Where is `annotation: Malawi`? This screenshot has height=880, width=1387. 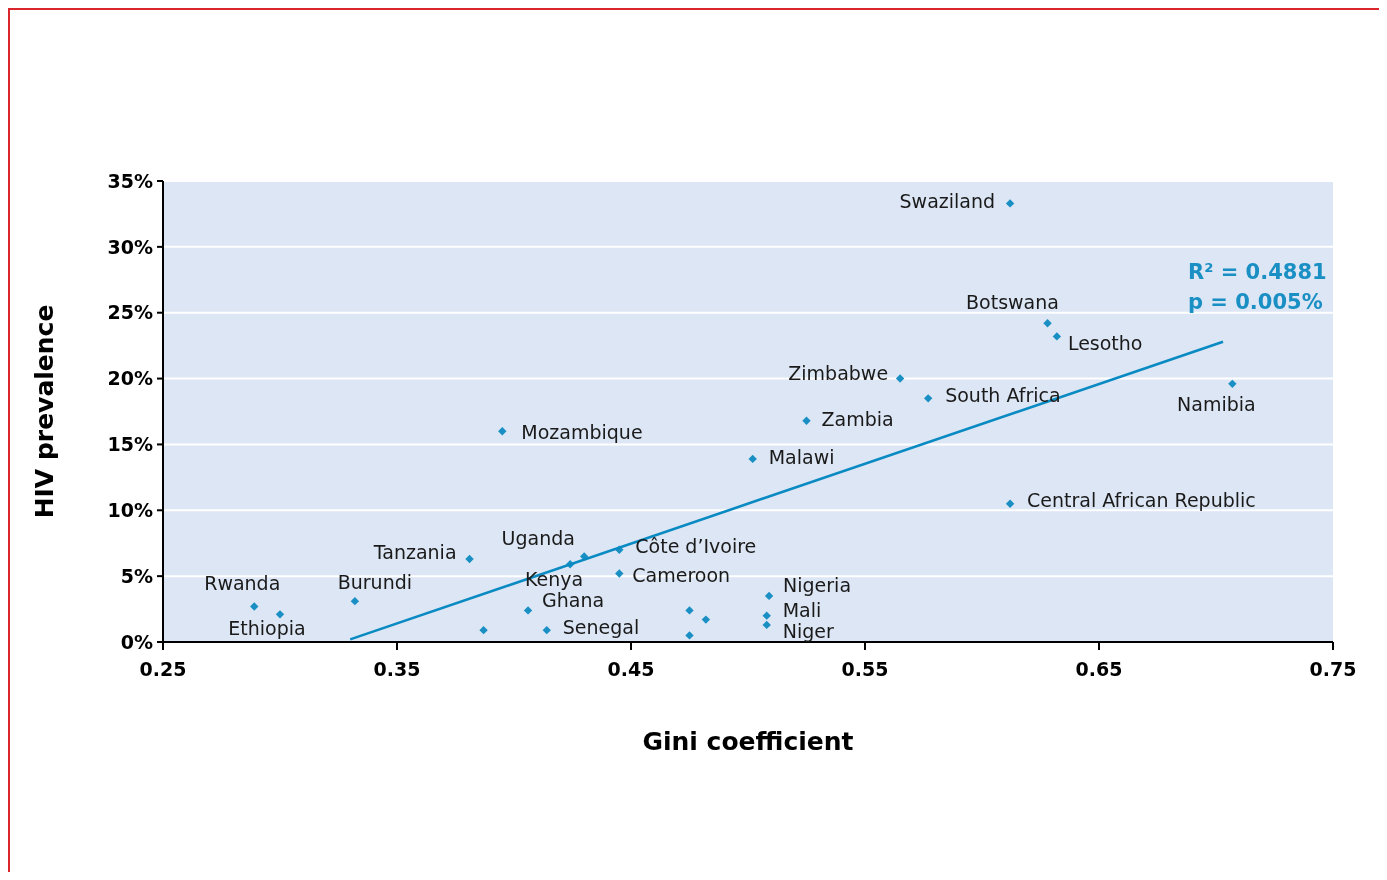
annotation: Malawi is located at coordinates (801, 456).